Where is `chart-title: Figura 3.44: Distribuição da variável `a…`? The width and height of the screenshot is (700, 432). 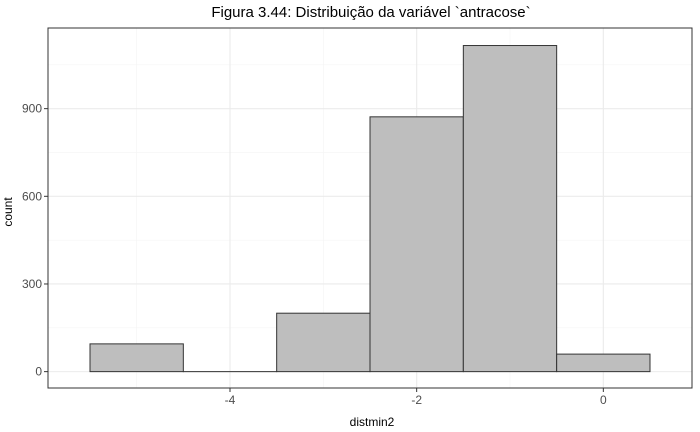 chart-title: Figura 3.44: Distribuição da variável `a… is located at coordinates (370, 12).